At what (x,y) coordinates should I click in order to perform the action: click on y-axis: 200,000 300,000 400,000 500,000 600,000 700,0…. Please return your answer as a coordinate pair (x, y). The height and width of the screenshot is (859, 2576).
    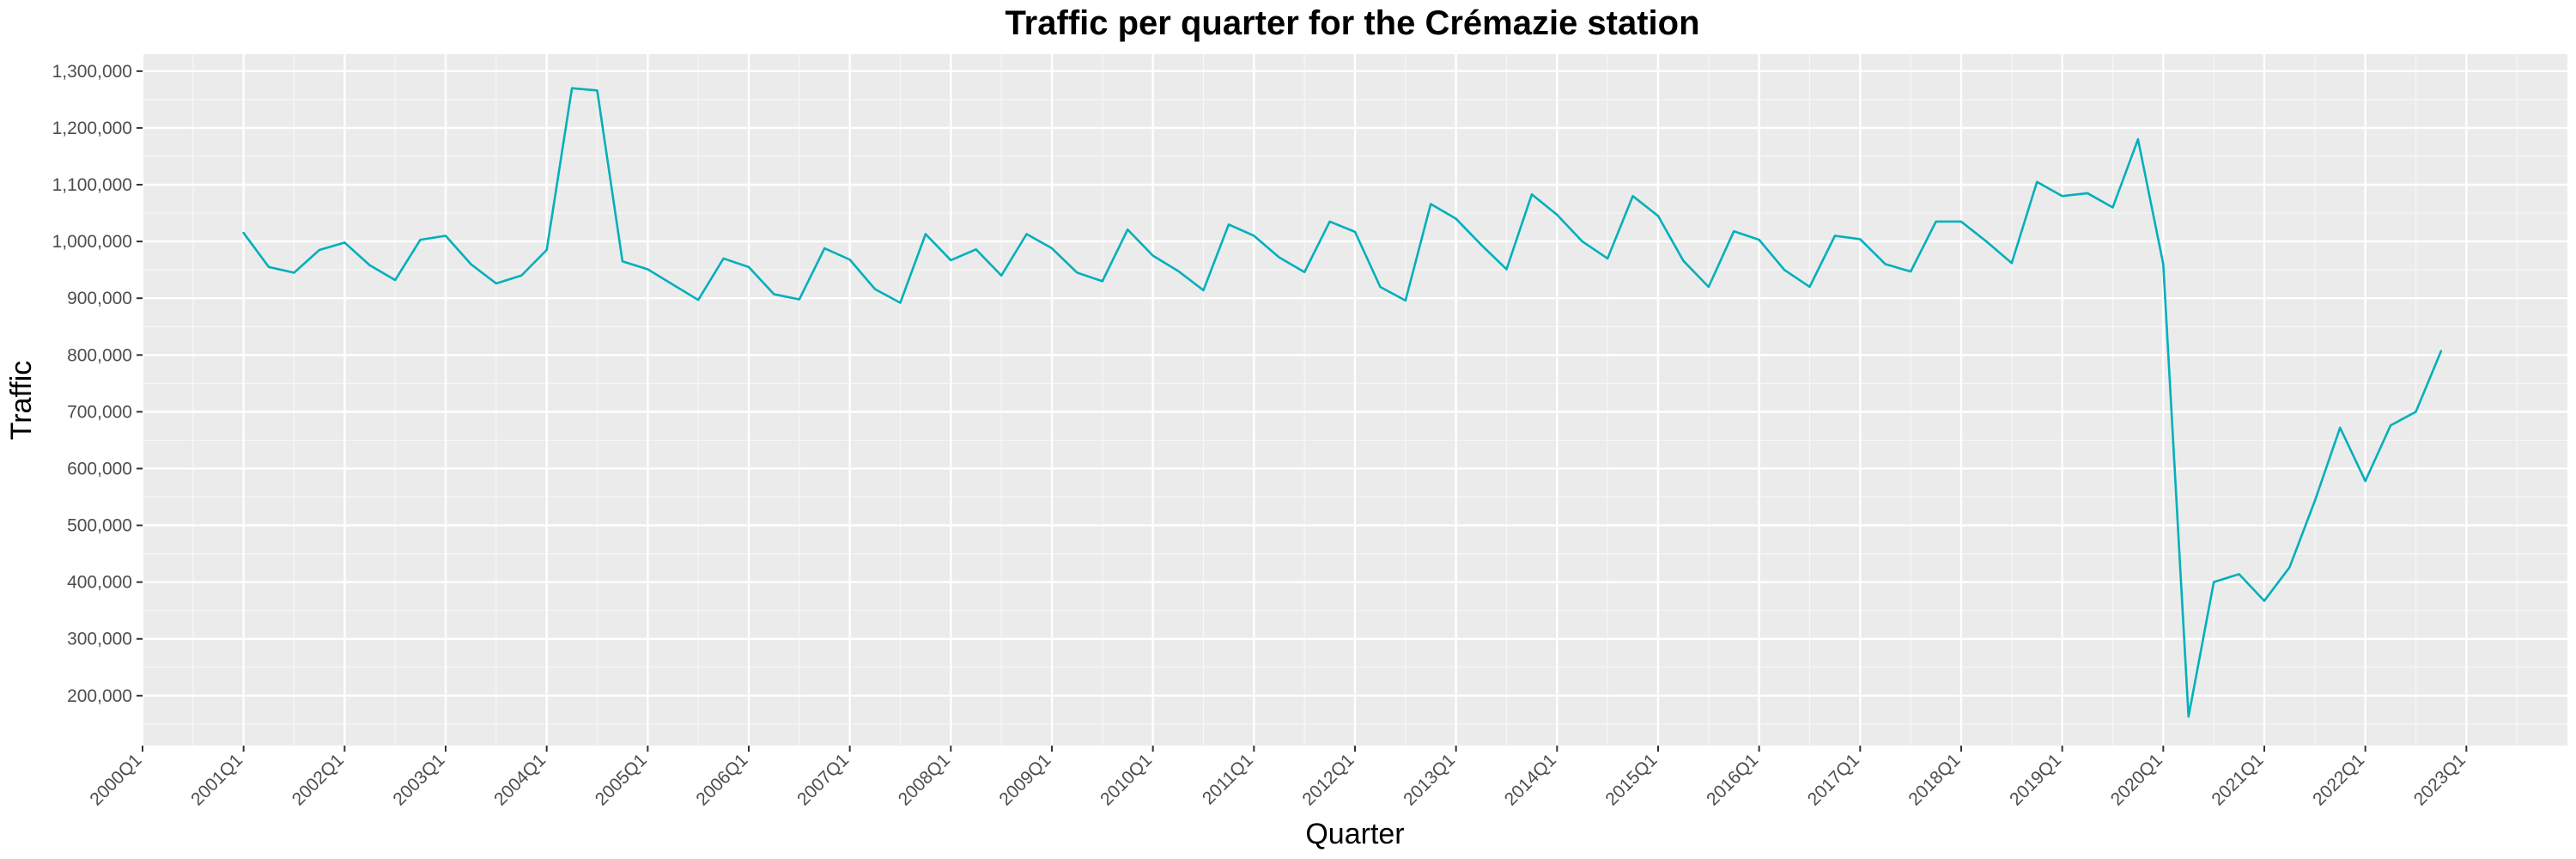
    Looking at the image, I should click on (98, 384).